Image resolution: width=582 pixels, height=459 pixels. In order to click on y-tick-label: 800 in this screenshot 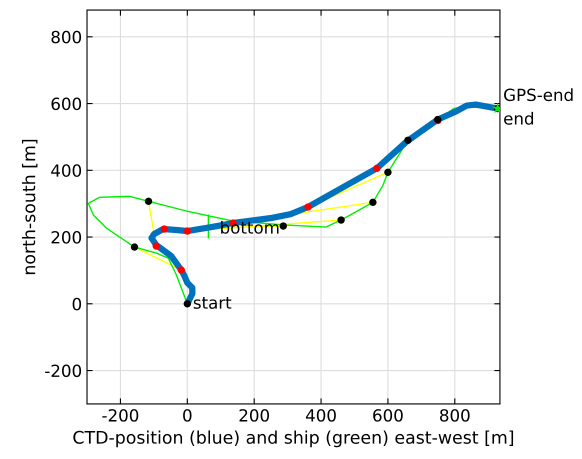, I will do `click(66, 37)`.